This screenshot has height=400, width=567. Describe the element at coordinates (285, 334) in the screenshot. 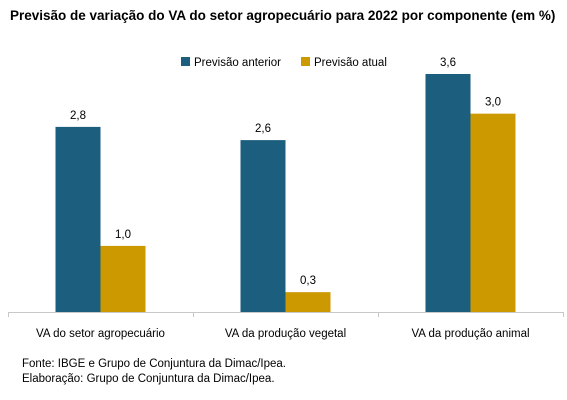

I see `category-label-2: VA da produção vegetal` at that location.